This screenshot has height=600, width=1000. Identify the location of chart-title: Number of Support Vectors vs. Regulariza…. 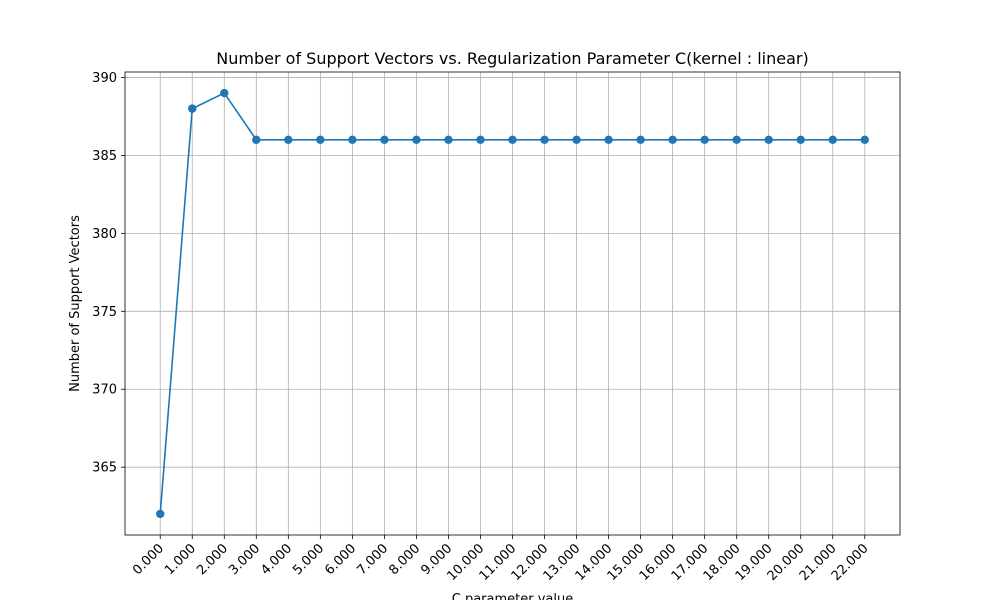
(512, 58).